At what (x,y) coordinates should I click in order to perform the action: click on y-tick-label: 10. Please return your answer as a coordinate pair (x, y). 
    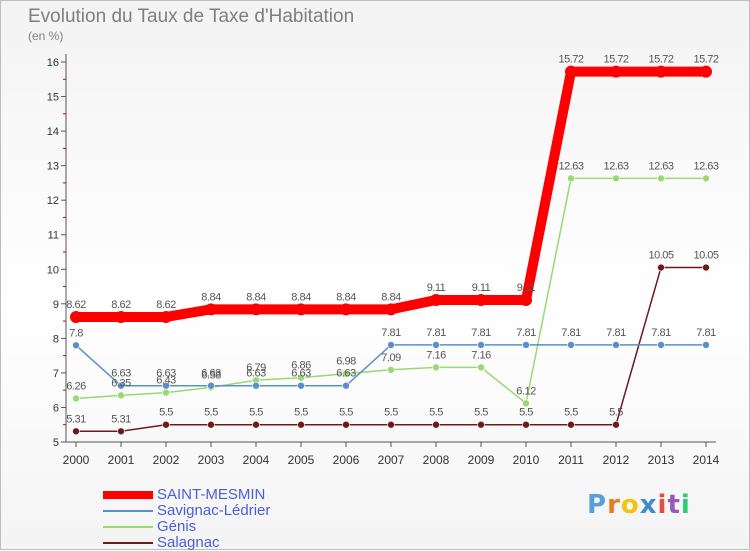
    Looking at the image, I should click on (53, 270).